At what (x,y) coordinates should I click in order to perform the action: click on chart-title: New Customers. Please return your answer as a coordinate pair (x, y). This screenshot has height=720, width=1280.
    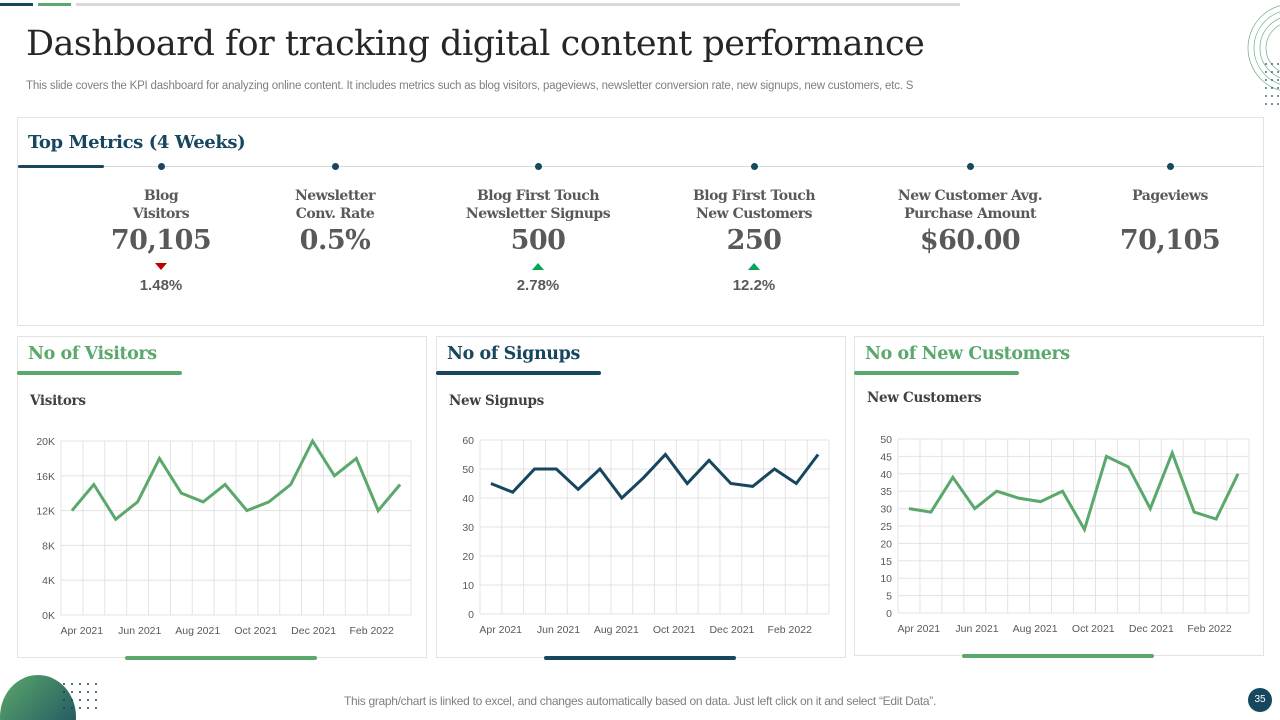
    Looking at the image, I should click on (924, 398).